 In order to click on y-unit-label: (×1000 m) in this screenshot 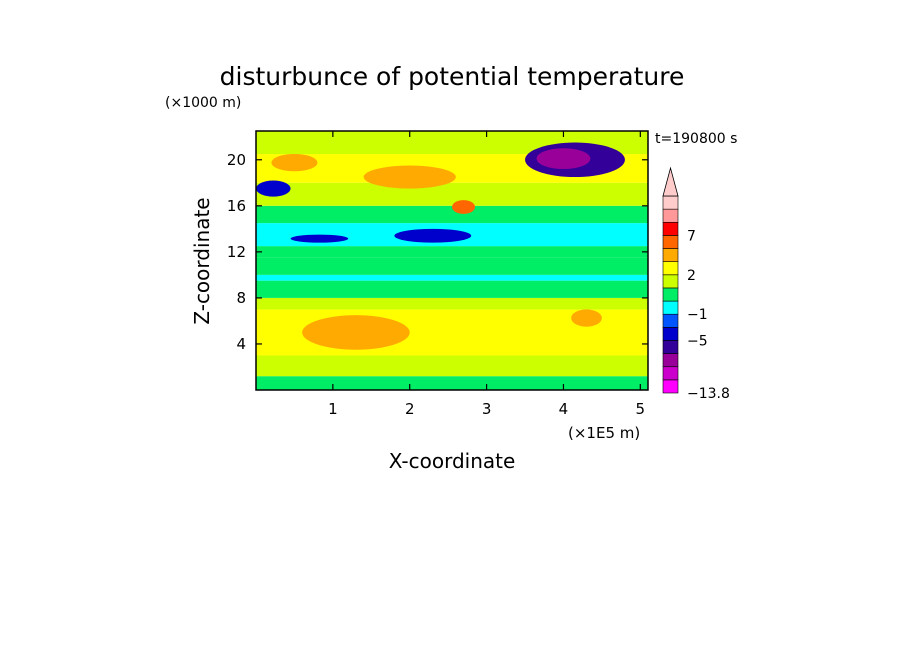, I will do `click(203, 103)`.